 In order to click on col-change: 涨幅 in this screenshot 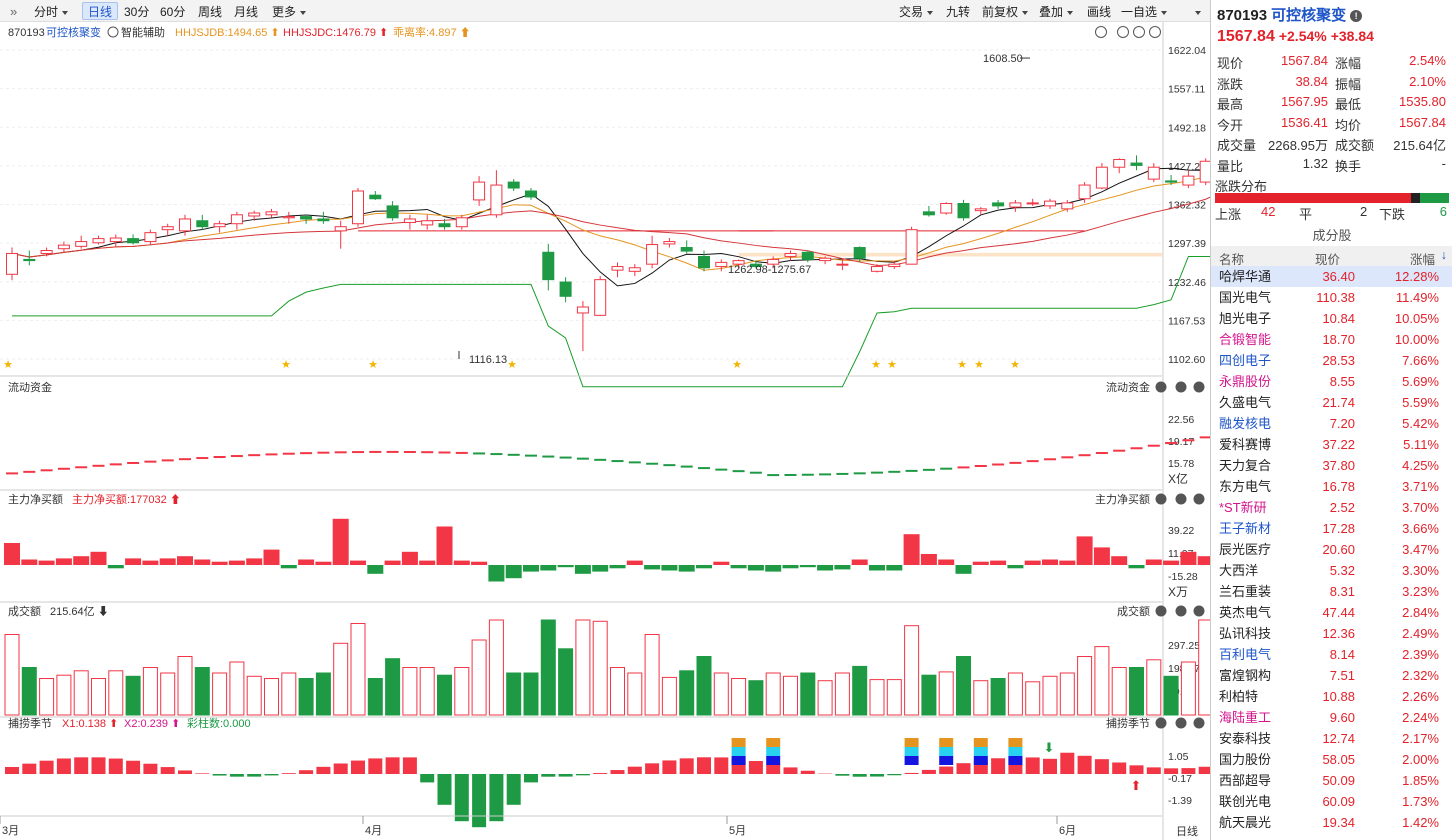, I will do `click(1422, 260)`.